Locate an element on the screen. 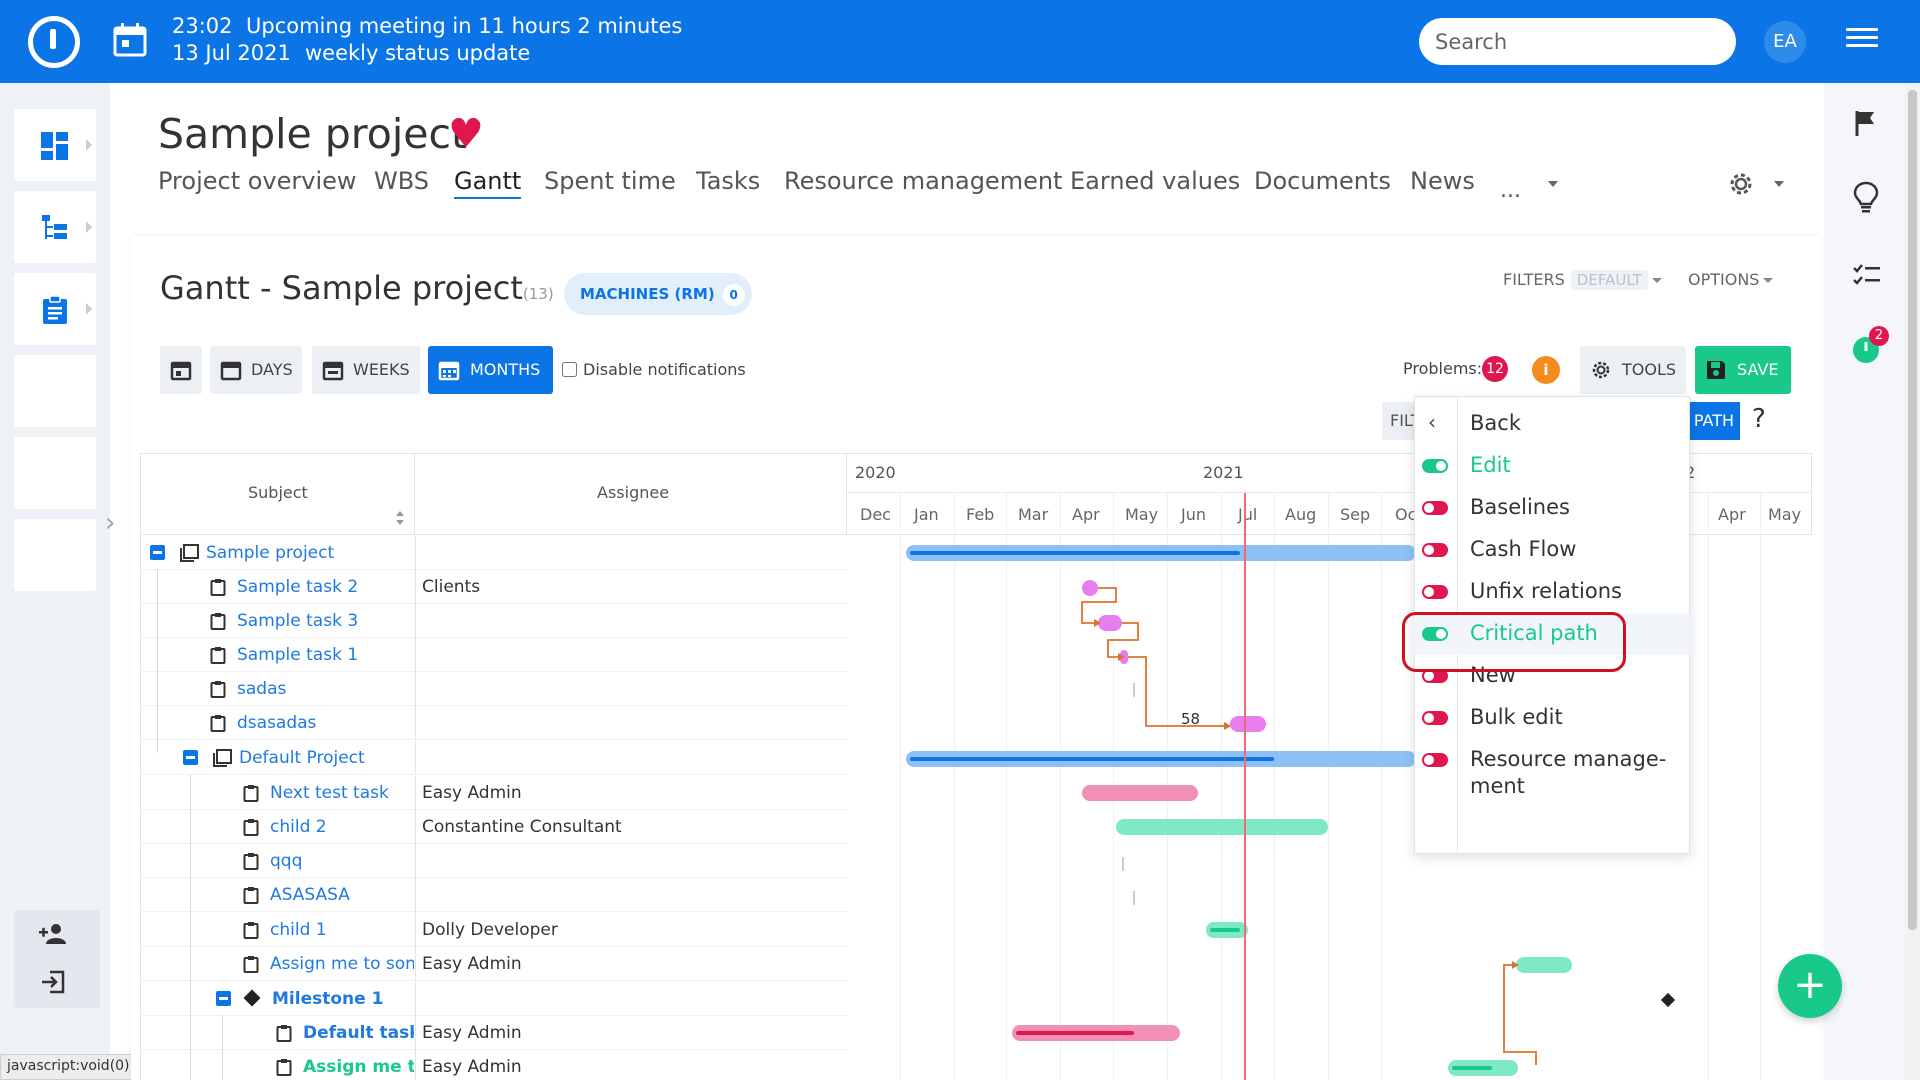 The image size is (1920, 1080). menu-item-bulk-edit: Bulk edit is located at coordinates (1552, 718).